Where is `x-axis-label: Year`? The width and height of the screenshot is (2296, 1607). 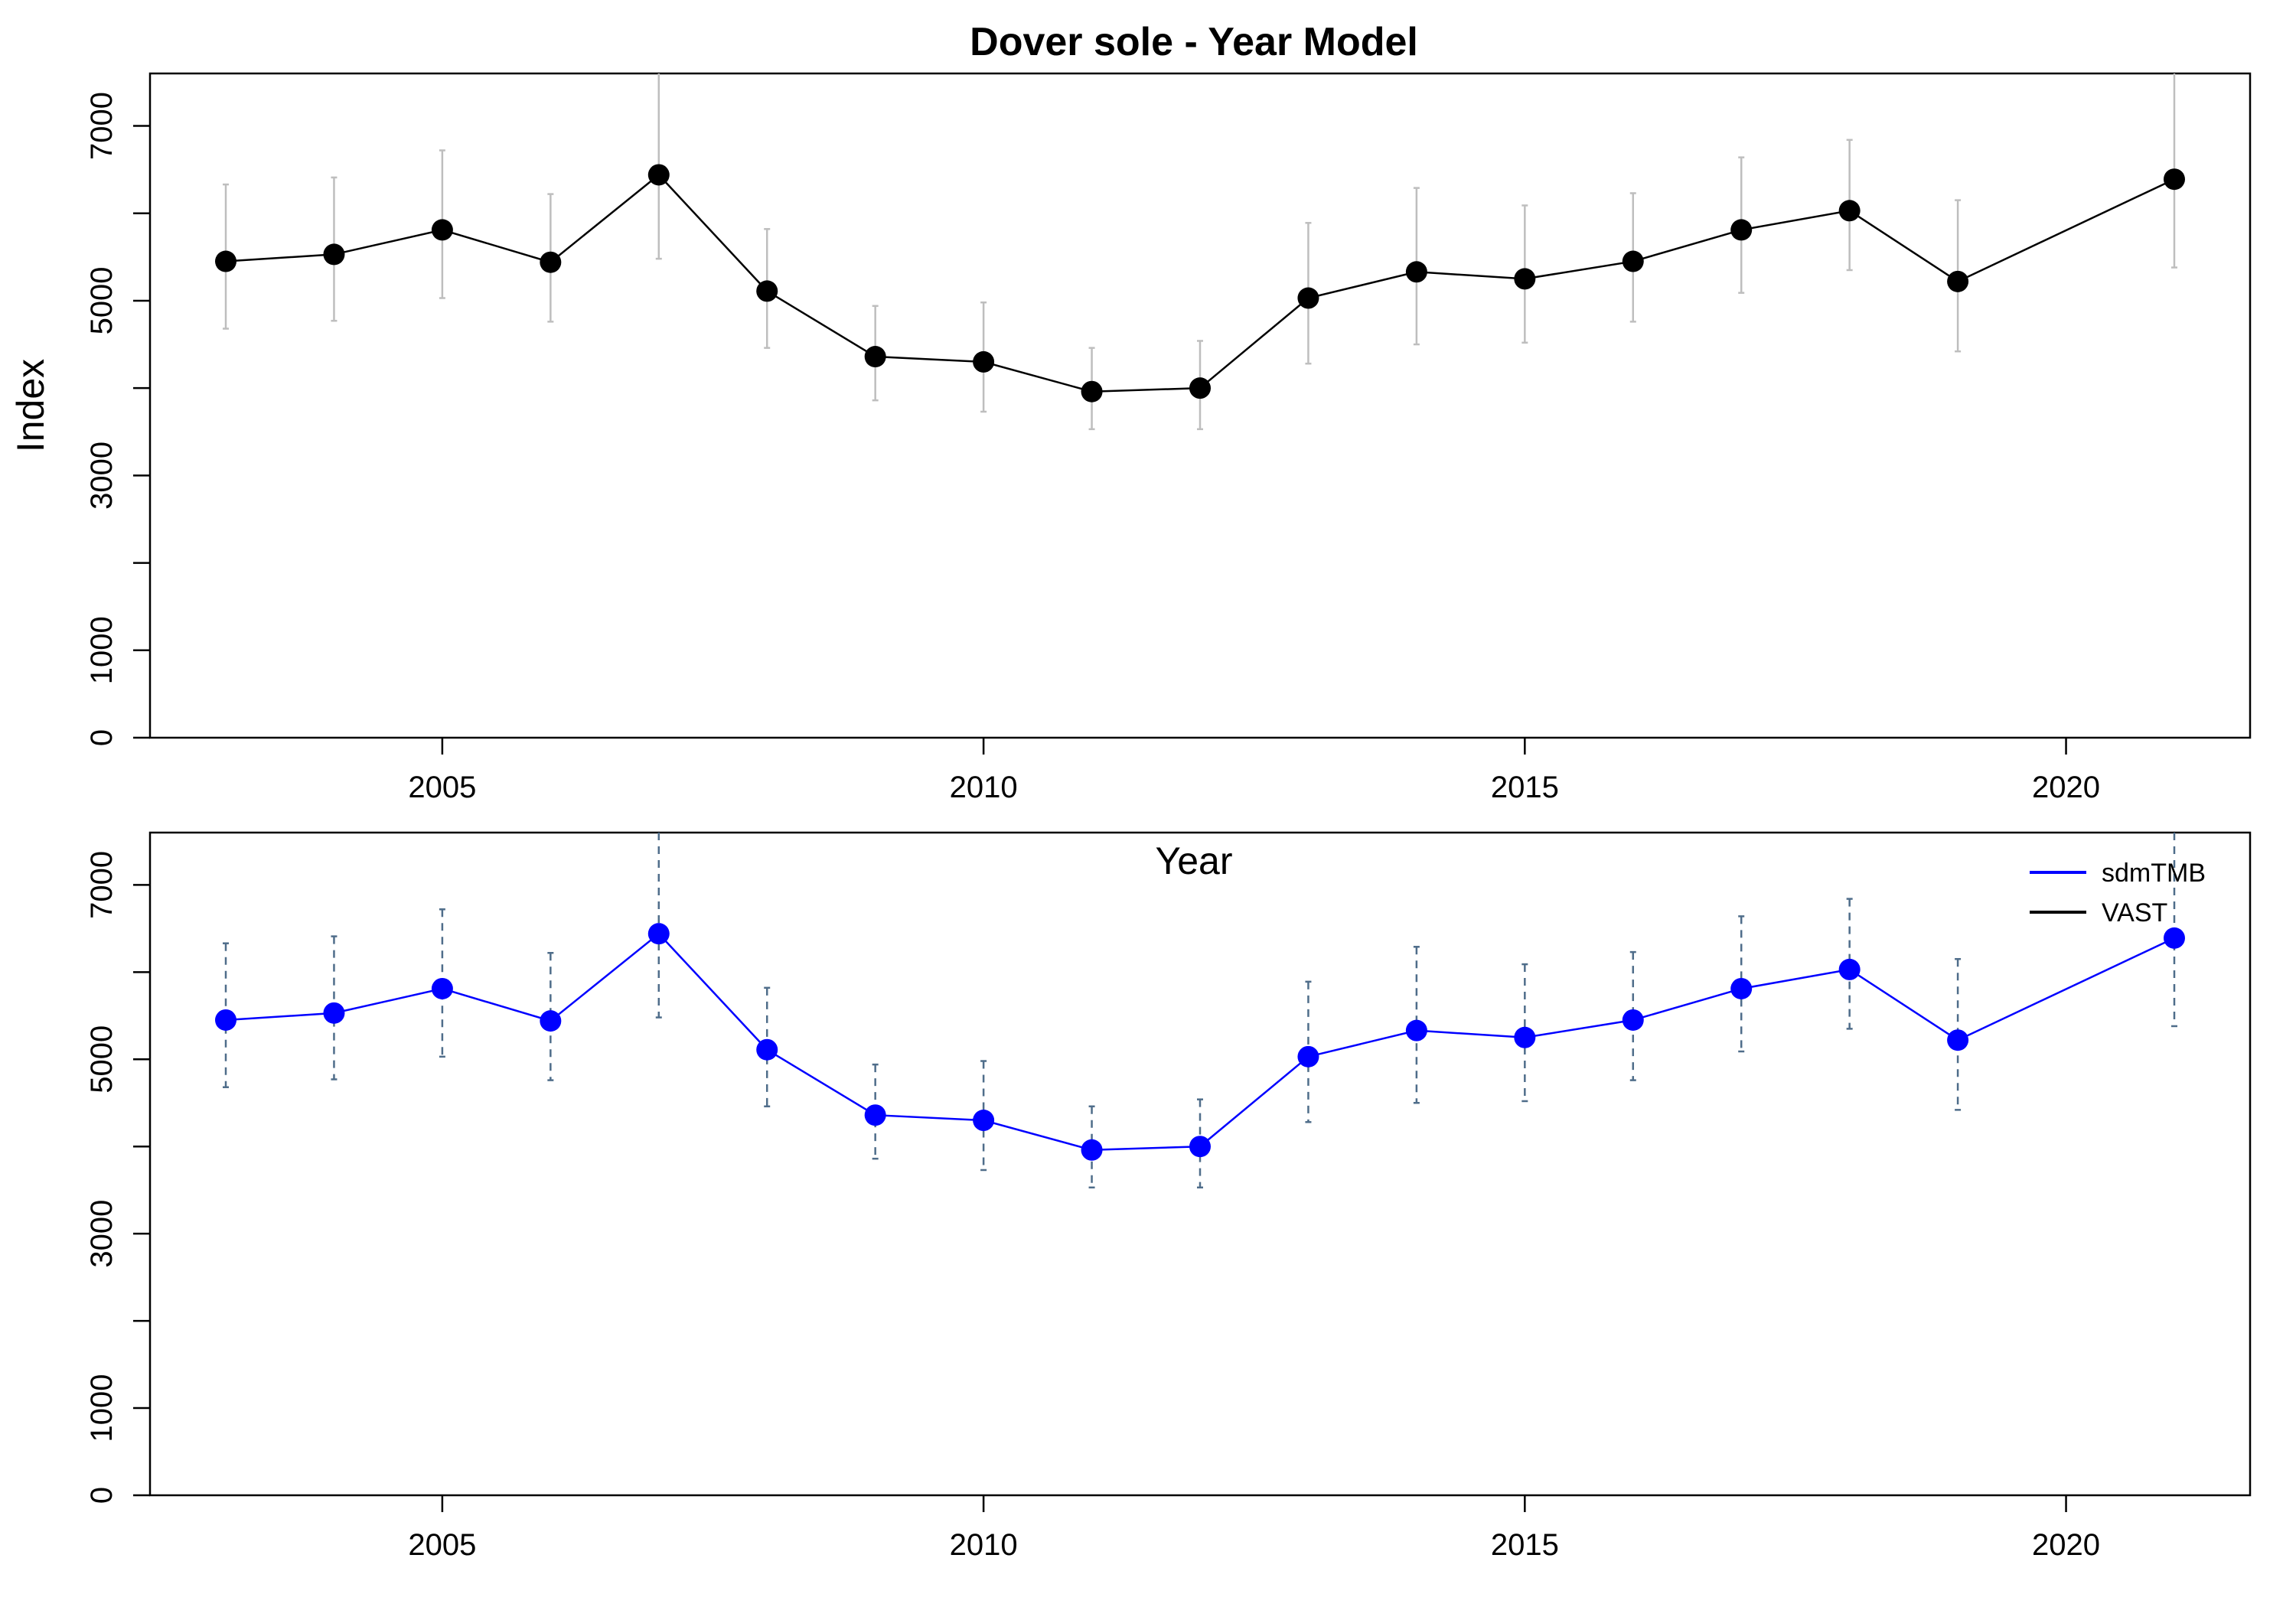 x-axis-label: Year is located at coordinates (1193, 861).